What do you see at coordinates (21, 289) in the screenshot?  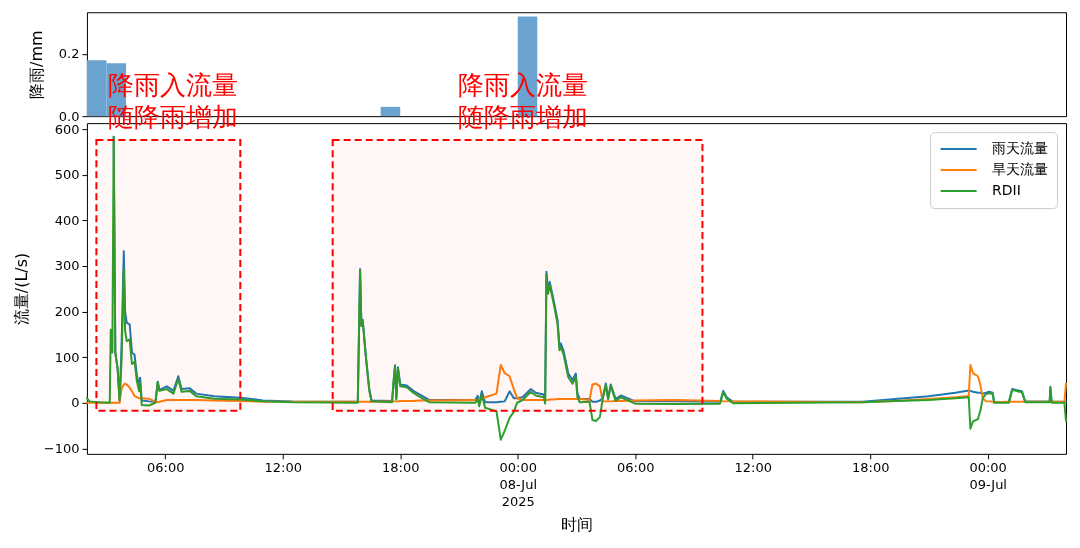 I see `y-axis-title: 流量/(L/s)` at bounding box center [21, 289].